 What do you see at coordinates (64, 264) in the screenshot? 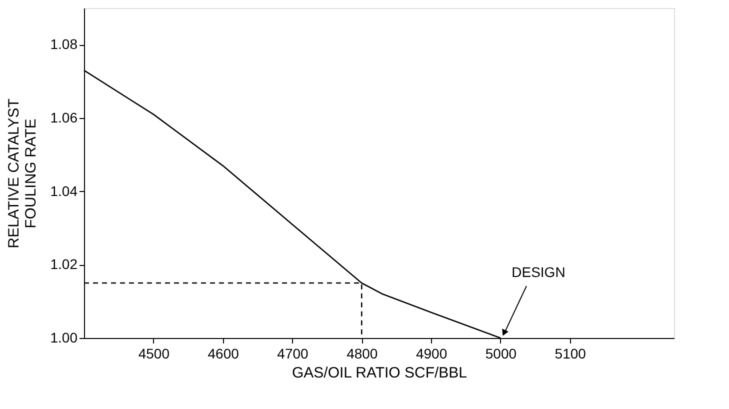
I see `y-tick-label: 1.02` at bounding box center [64, 264].